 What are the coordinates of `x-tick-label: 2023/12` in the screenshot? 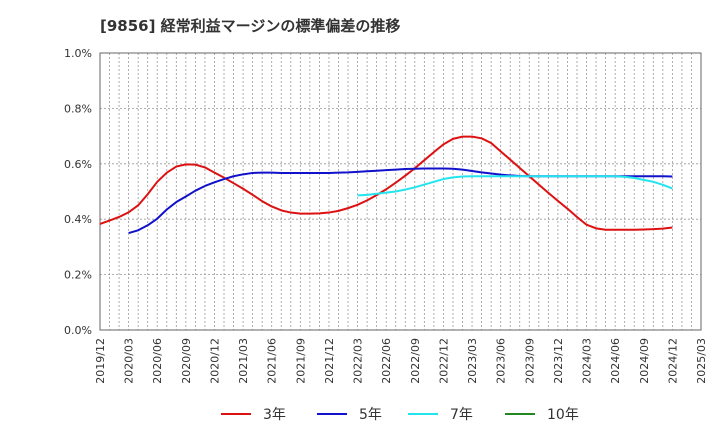 It's located at (558, 361).